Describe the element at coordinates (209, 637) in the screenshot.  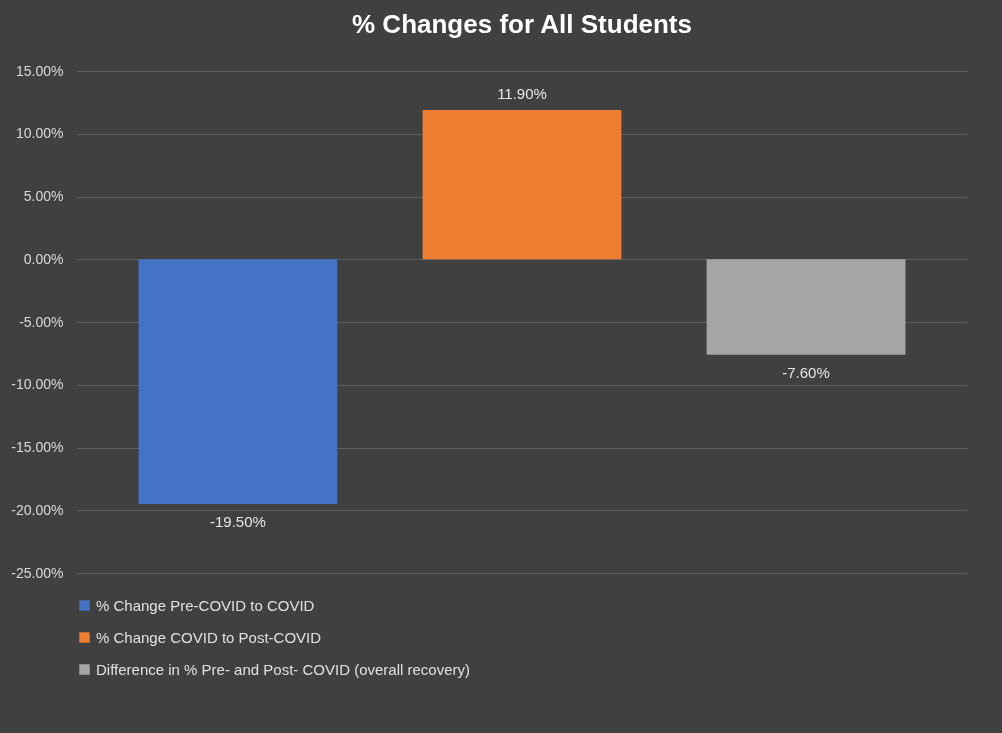
I see `legend-label: % Change COVID to Post-COVID` at that location.